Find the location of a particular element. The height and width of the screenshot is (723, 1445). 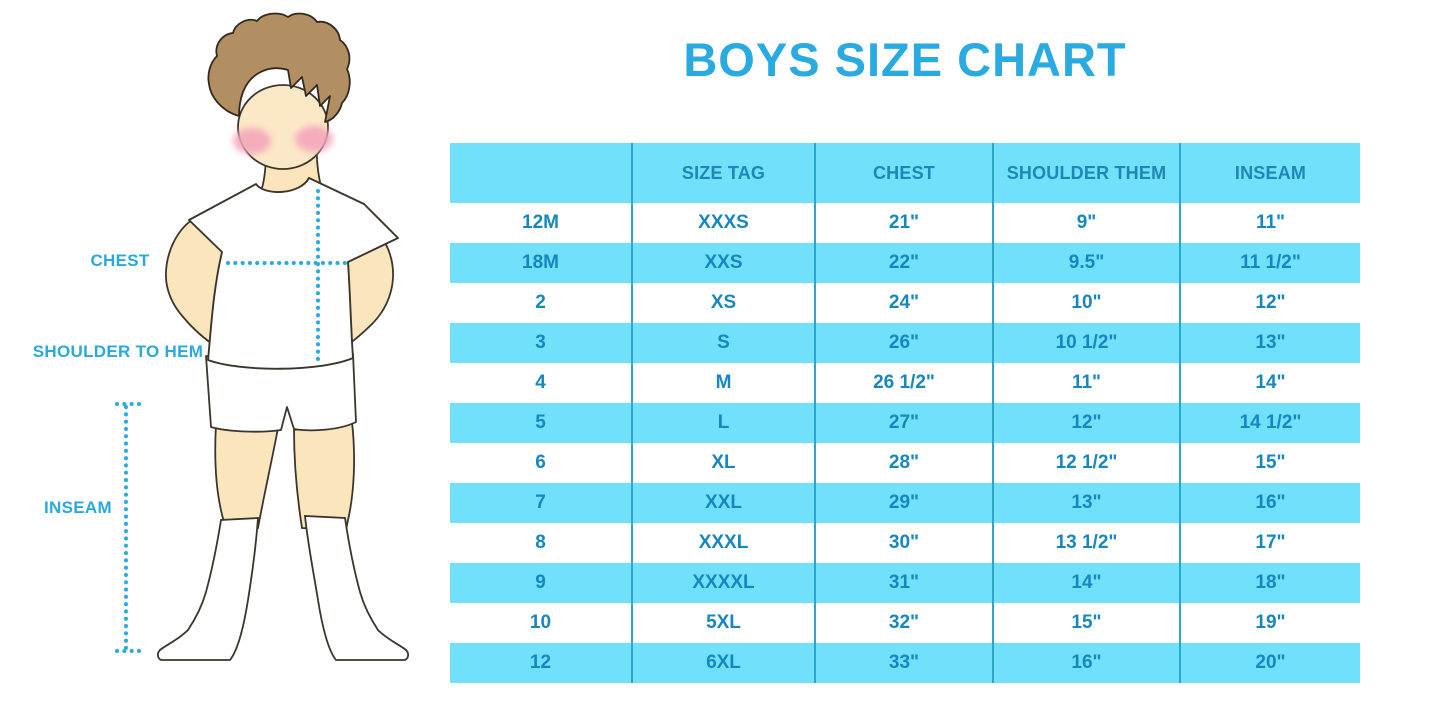

table-cell: 9.5" is located at coordinates (1086, 263).